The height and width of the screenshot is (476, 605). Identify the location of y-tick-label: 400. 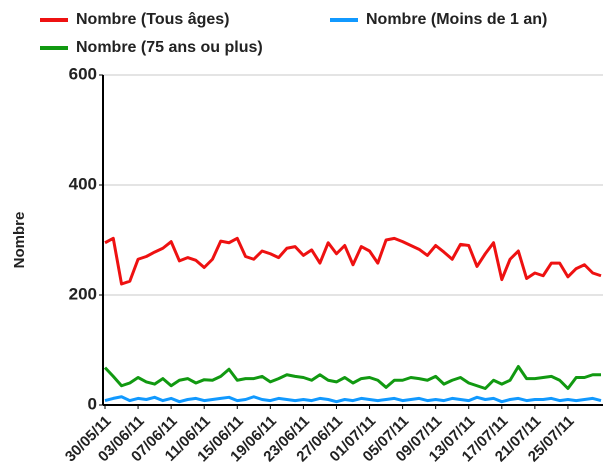
(83, 183).